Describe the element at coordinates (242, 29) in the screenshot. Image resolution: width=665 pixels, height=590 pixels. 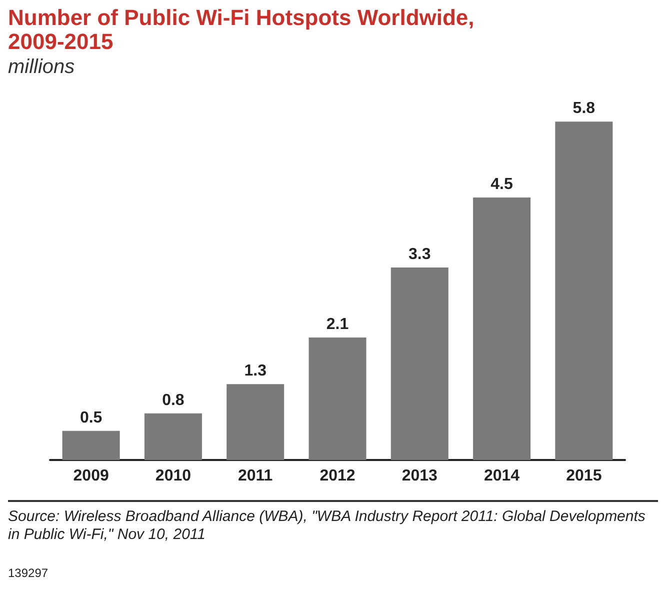
I see `chart-title: Number of Public Wi-Fi Hotspots Worldwide, 2009-2015` at that location.